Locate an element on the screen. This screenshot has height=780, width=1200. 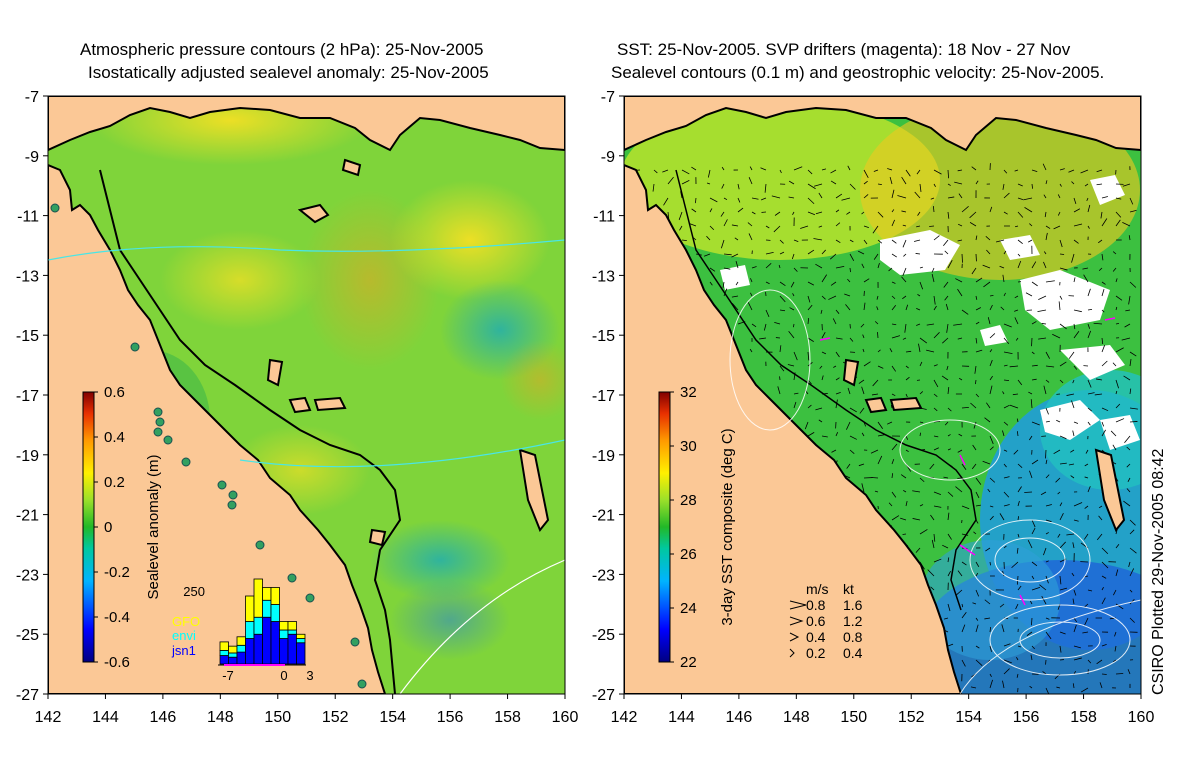
velocity-legend-rows: 0.8 1.60.6 1.20.4 0.80.2 0.4 is located at coordinates (826, 629).